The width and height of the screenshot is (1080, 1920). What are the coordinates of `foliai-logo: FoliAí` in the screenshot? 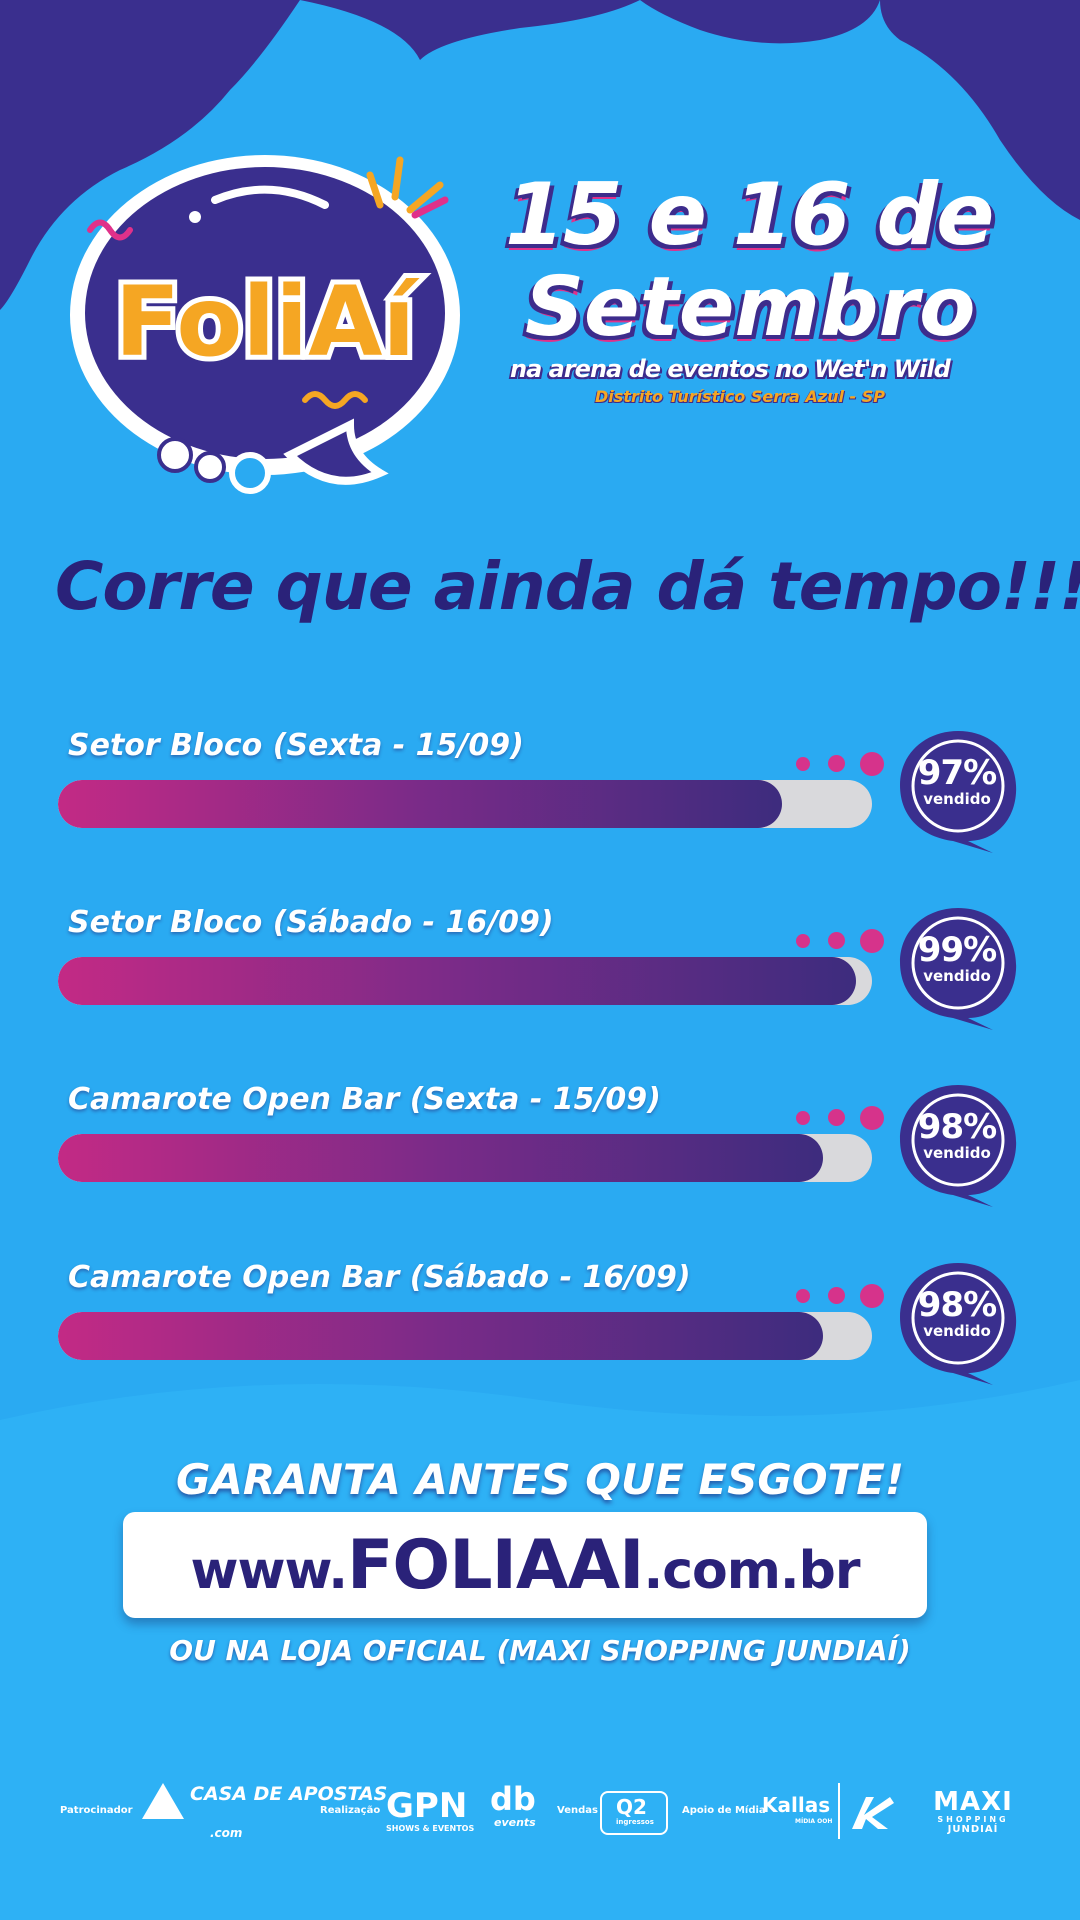 It's located at (265, 325).